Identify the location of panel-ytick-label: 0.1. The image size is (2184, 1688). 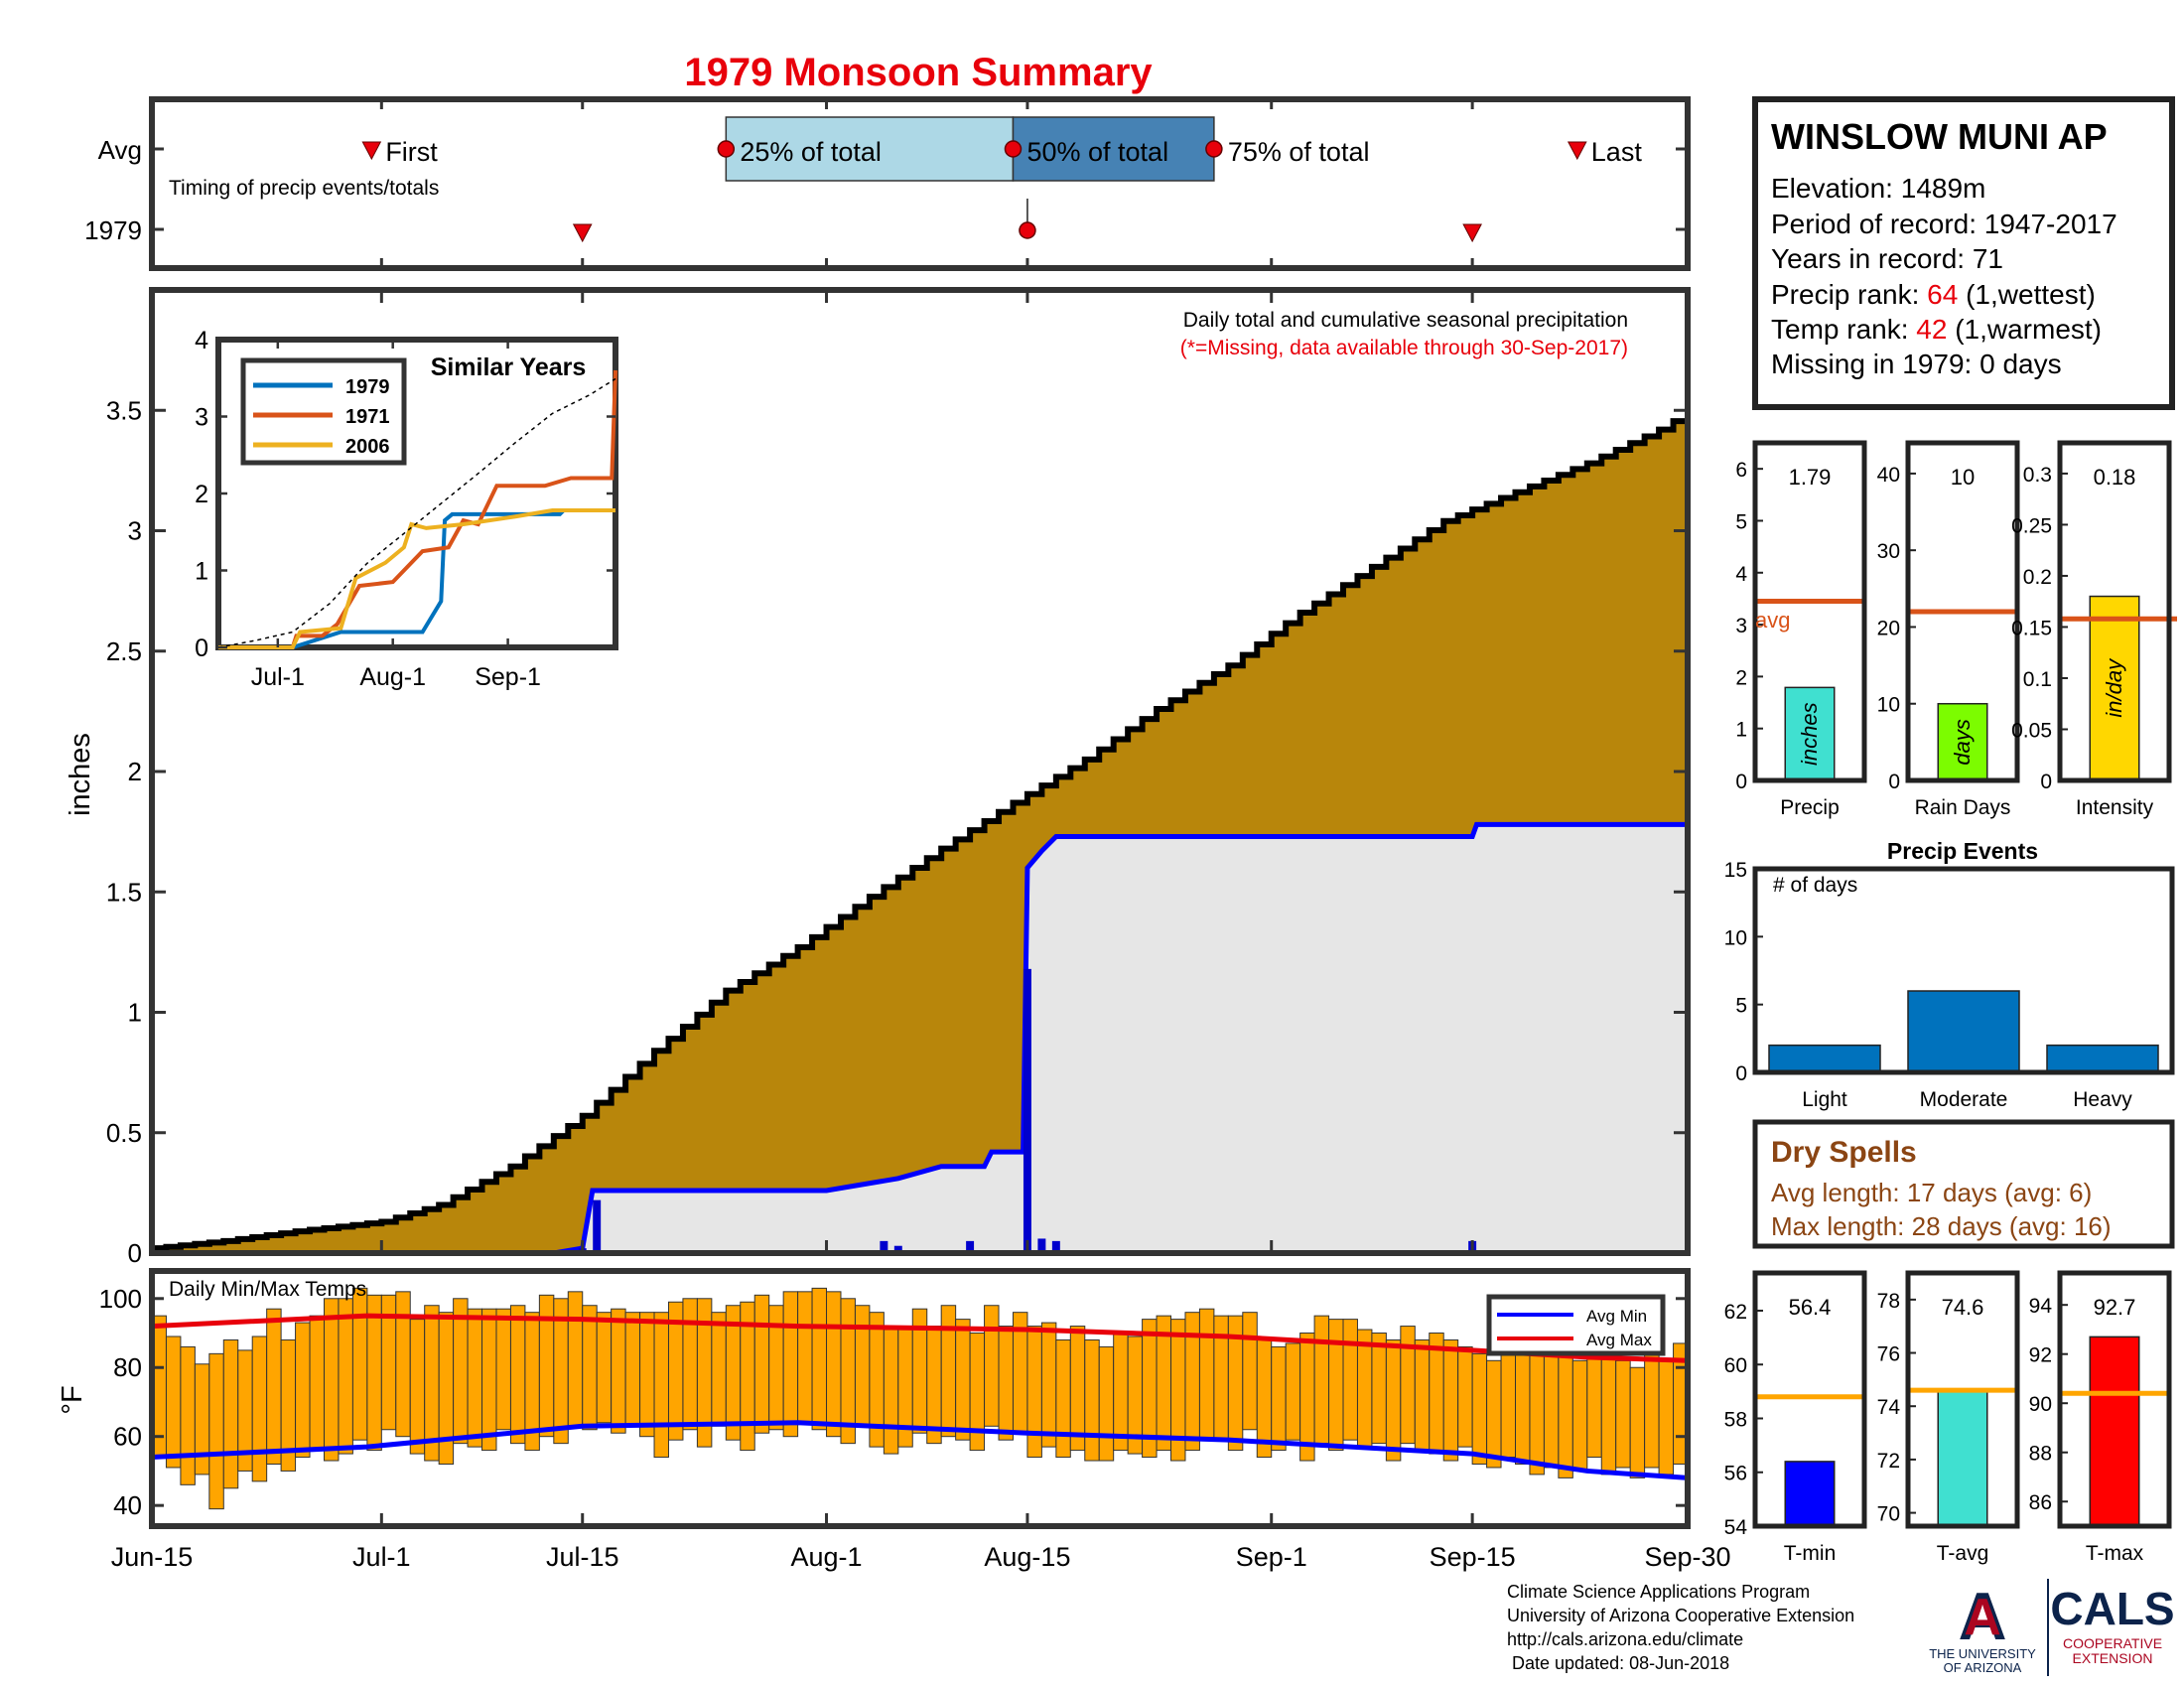
(2037, 679).